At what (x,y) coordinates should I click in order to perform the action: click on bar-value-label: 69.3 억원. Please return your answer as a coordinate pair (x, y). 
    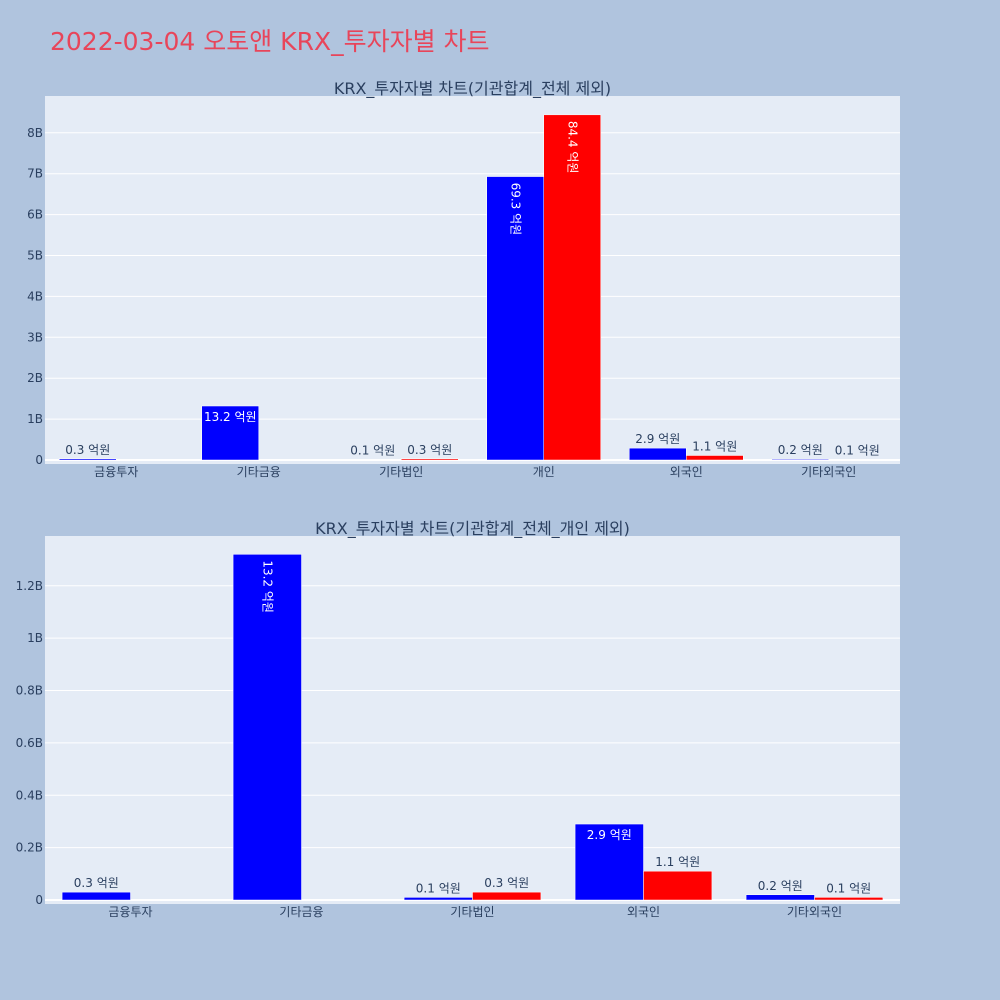
    Looking at the image, I should click on (515, 209).